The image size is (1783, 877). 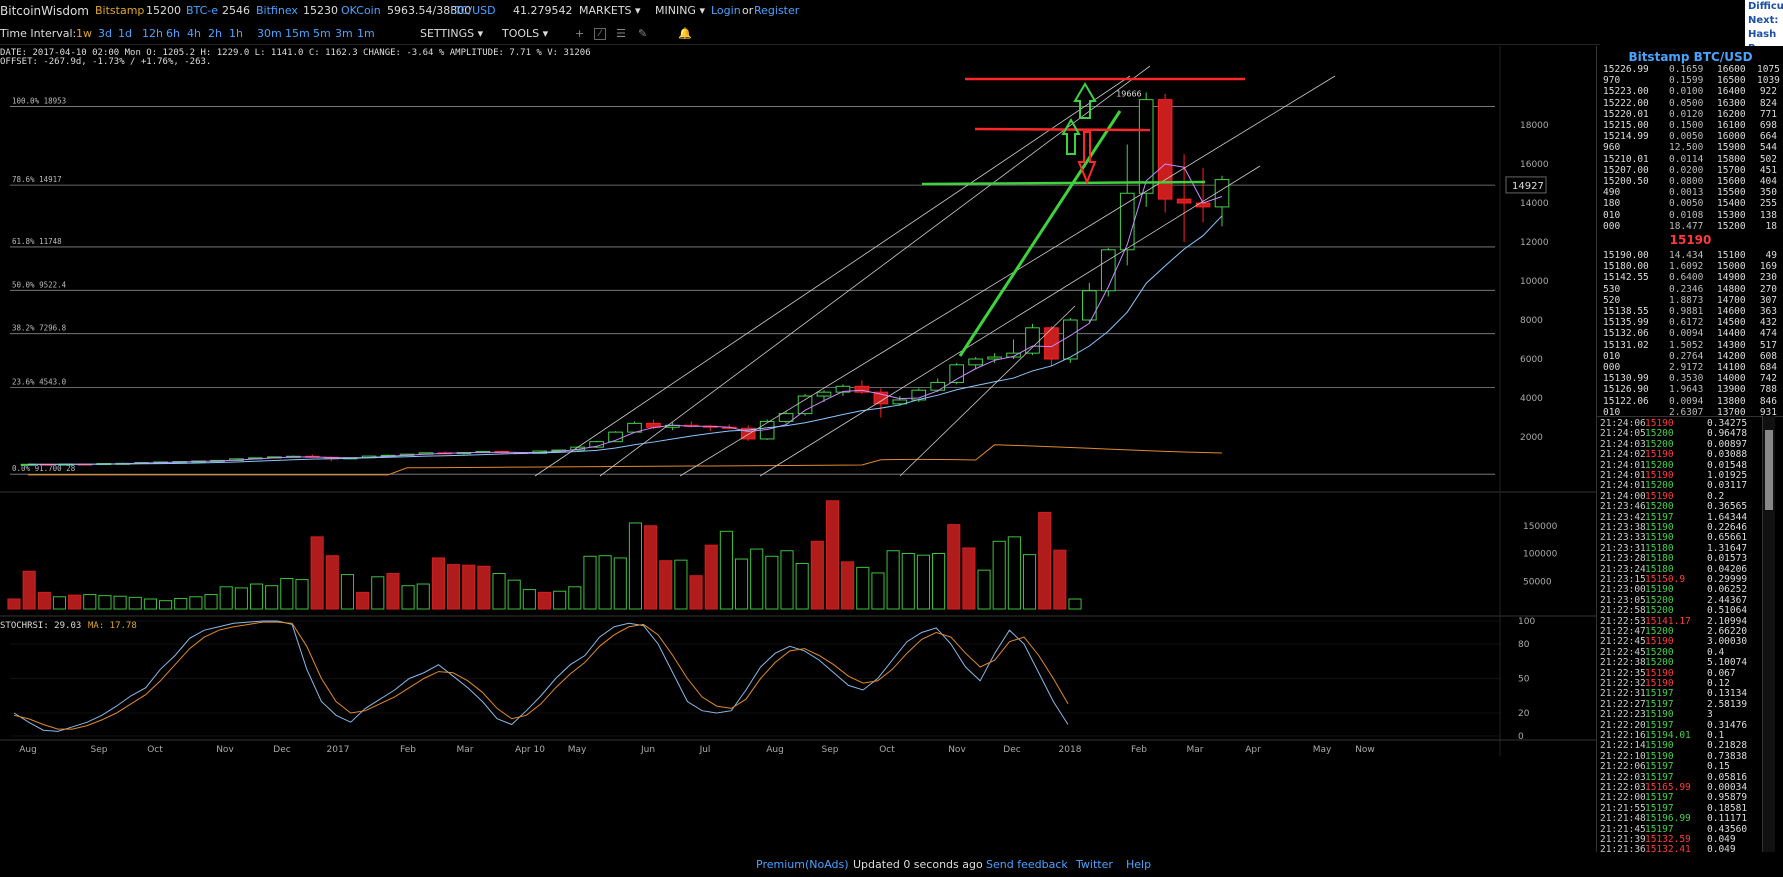 What do you see at coordinates (1727, 569) in the screenshot?
I see `trade-cell: 0.04206` at bounding box center [1727, 569].